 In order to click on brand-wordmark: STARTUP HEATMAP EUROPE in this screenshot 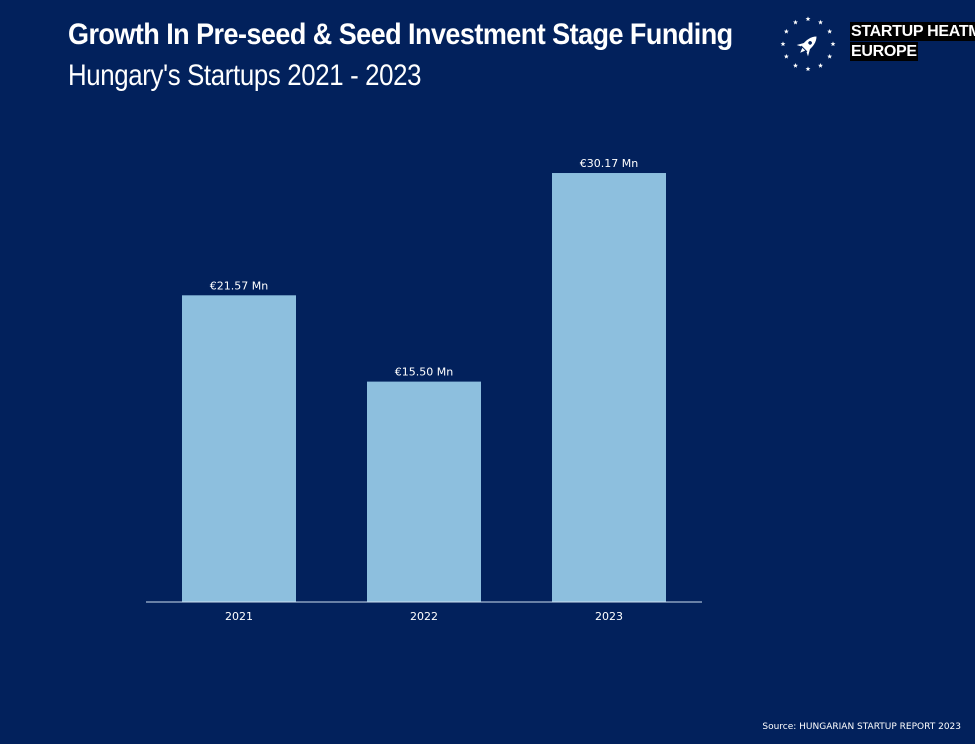, I will do `click(912, 42)`.